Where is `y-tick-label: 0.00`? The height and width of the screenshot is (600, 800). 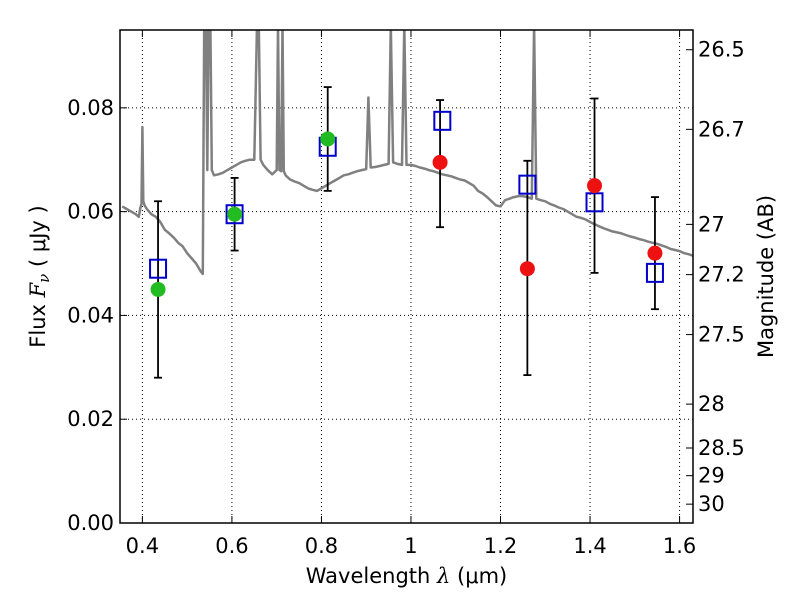 y-tick-label: 0.00 is located at coordinates (90, 523).